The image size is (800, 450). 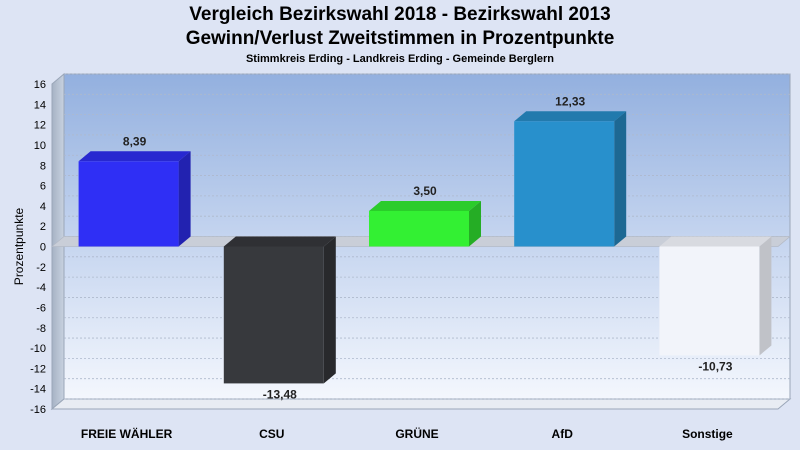 What do you see at coordinates (127, 433) in the screenshot?
I see `x-category-label: FREIE WÄHLER` at bounding box center [127, 433].